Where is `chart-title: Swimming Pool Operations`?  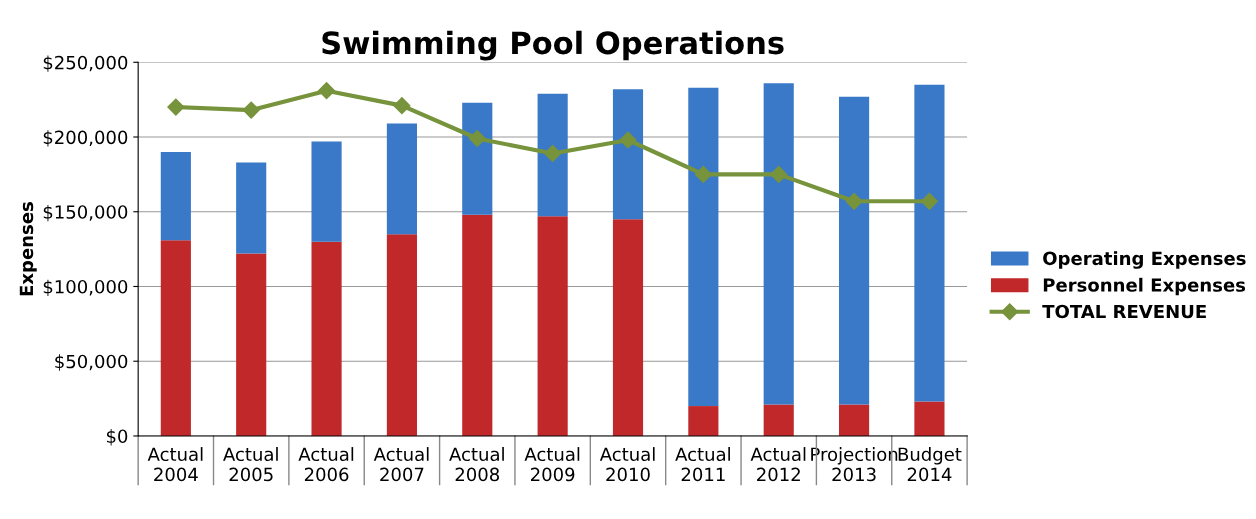 chart-title: Swimming Pool Operations is located at coordinates (553, 45).